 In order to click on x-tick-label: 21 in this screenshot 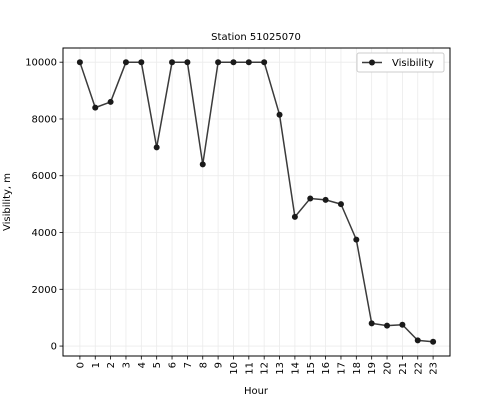, I will do `click(403, 368)`.